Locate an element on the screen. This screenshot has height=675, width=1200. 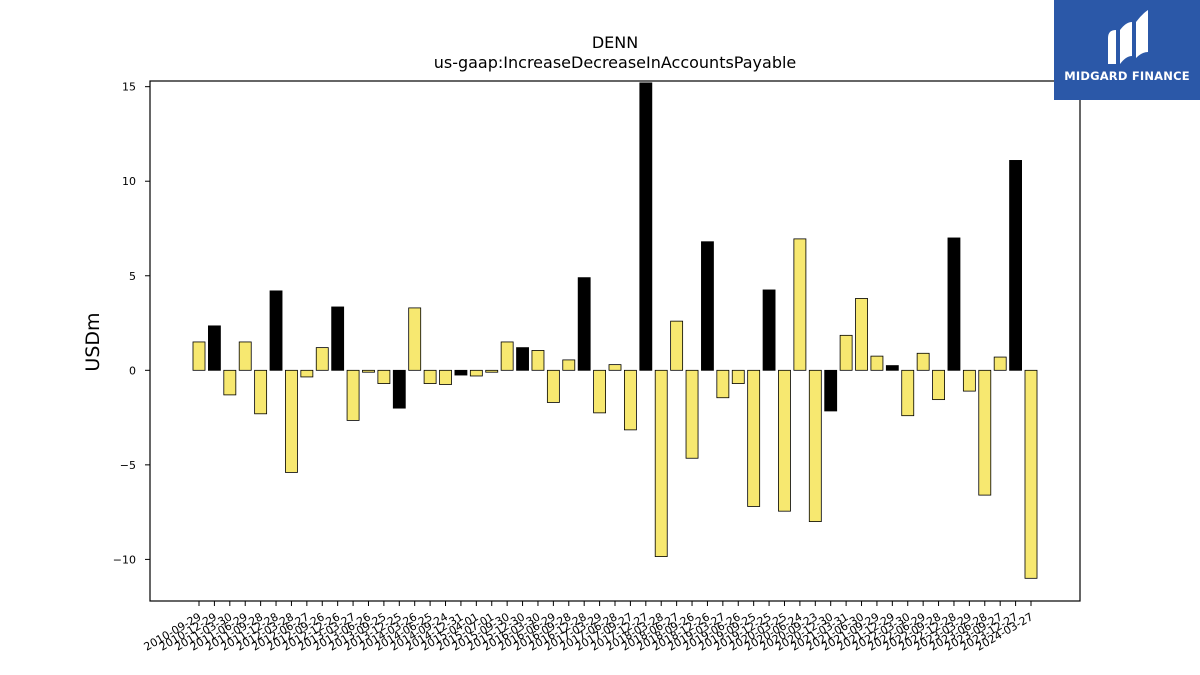
brand-logo: MIDGARD FINANCE is located at coordinates (1127, 50).